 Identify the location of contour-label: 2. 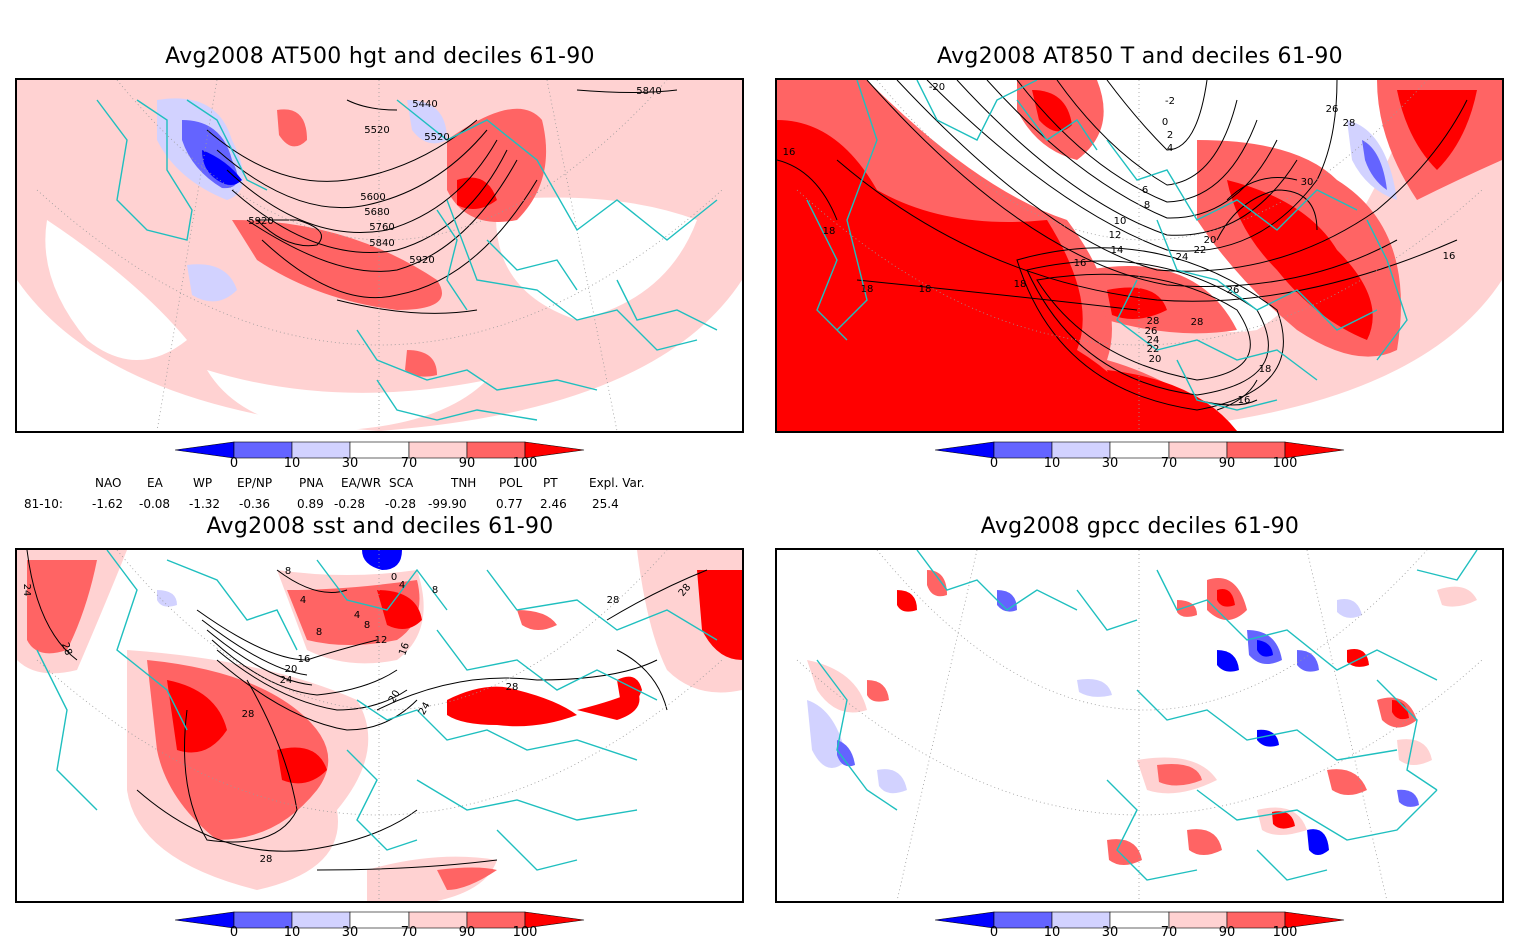
(1170, 135).